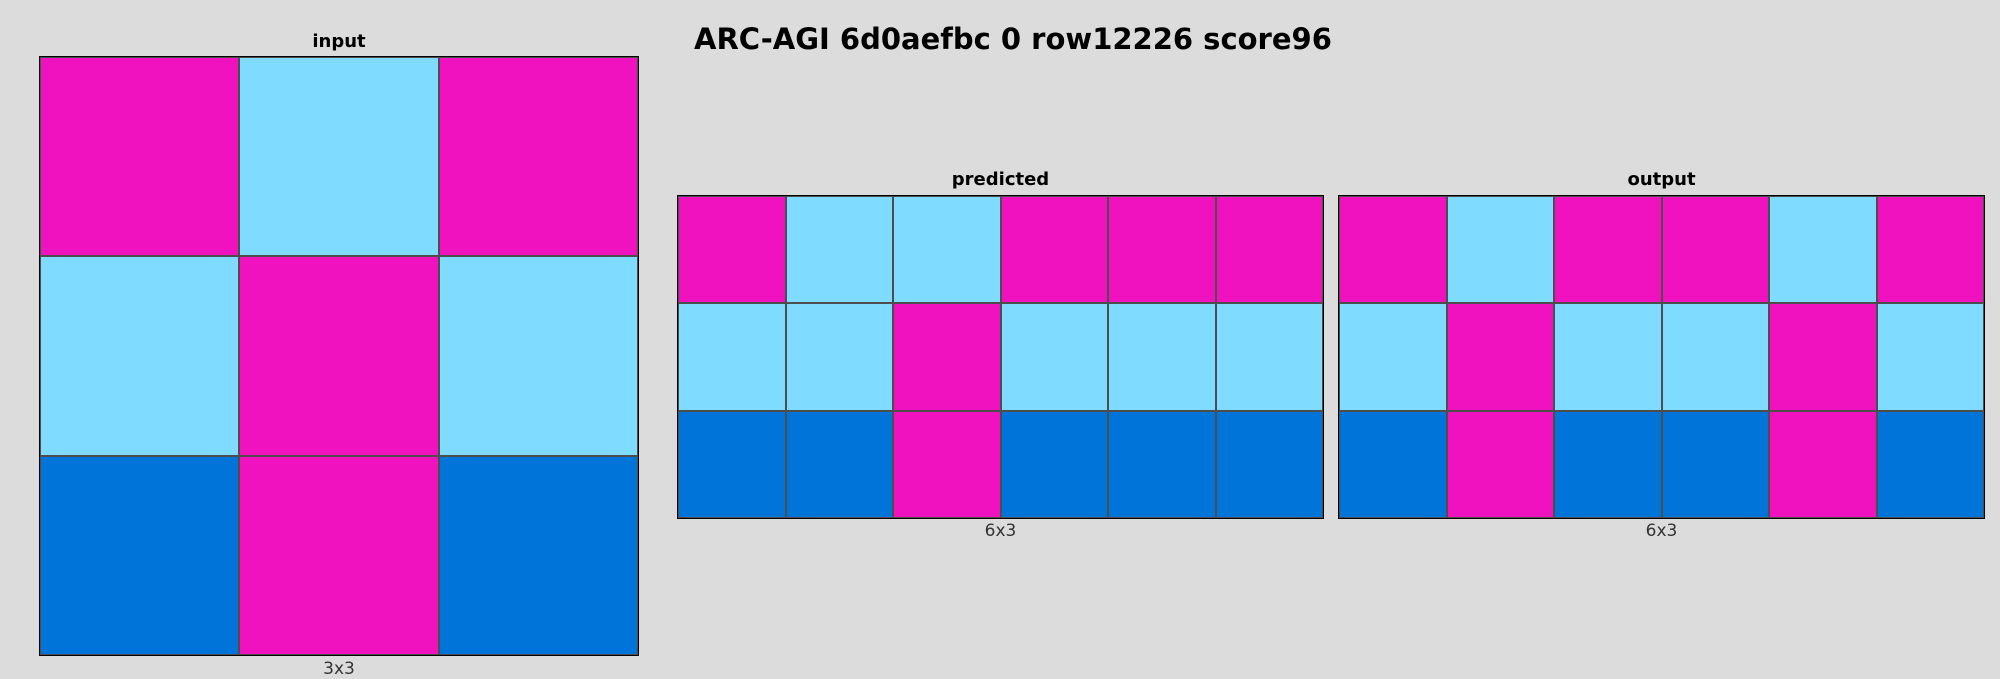 Image resolution: width=2000 pixels, height=679 pixels. What do you see at coordinates (1608, 250) in the screenshot?
I see `output-cell-r0-c2` at bounding box center [1608, 250].